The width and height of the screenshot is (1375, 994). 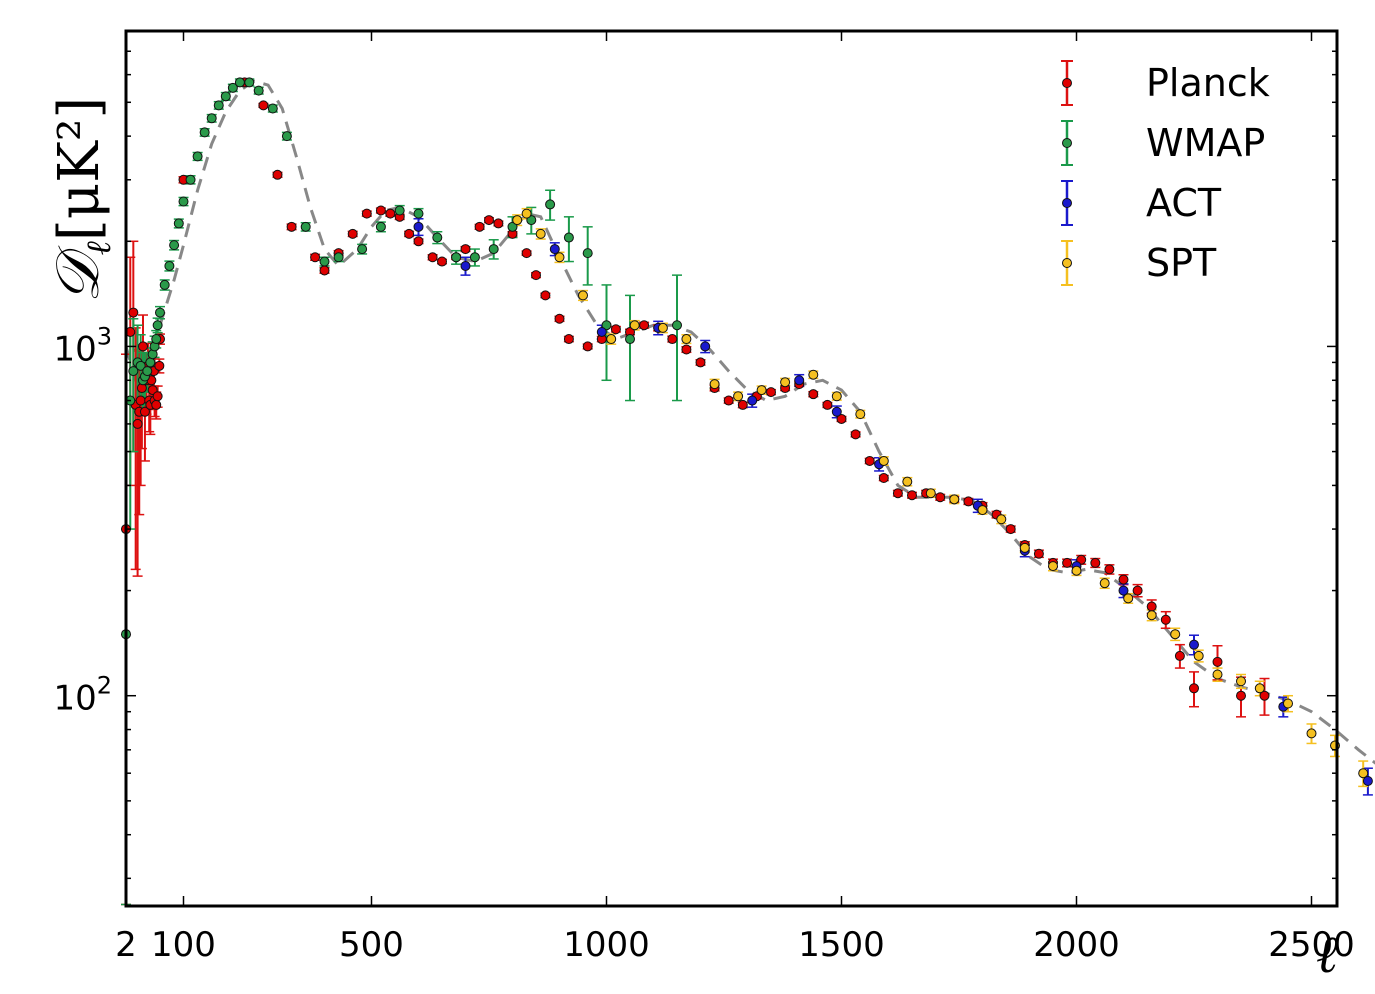 I want to click on x-tick-labels: 2 100 500 1000 1500 2000 2500, so click(x=735, y=945).